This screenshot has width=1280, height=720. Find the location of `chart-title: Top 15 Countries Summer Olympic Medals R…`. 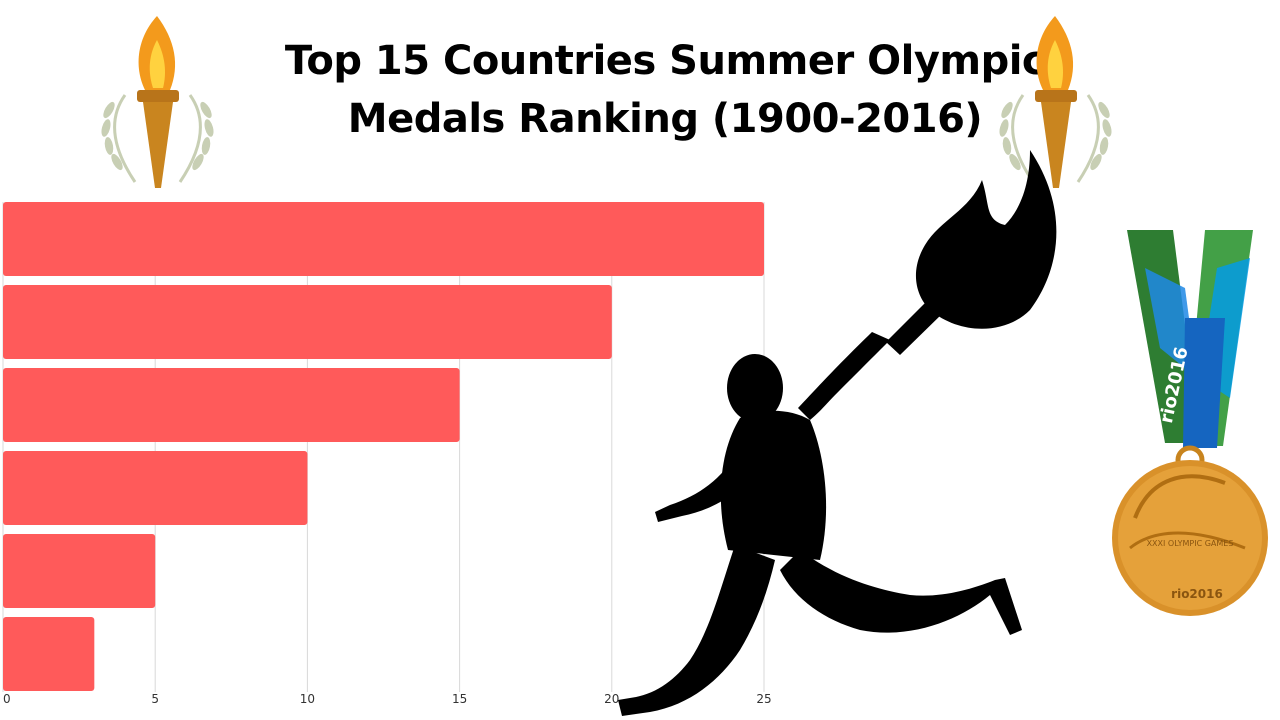

chart-title: Top 15 Countries Summer Olympic Medals R… is located at coordinates (665, 90).